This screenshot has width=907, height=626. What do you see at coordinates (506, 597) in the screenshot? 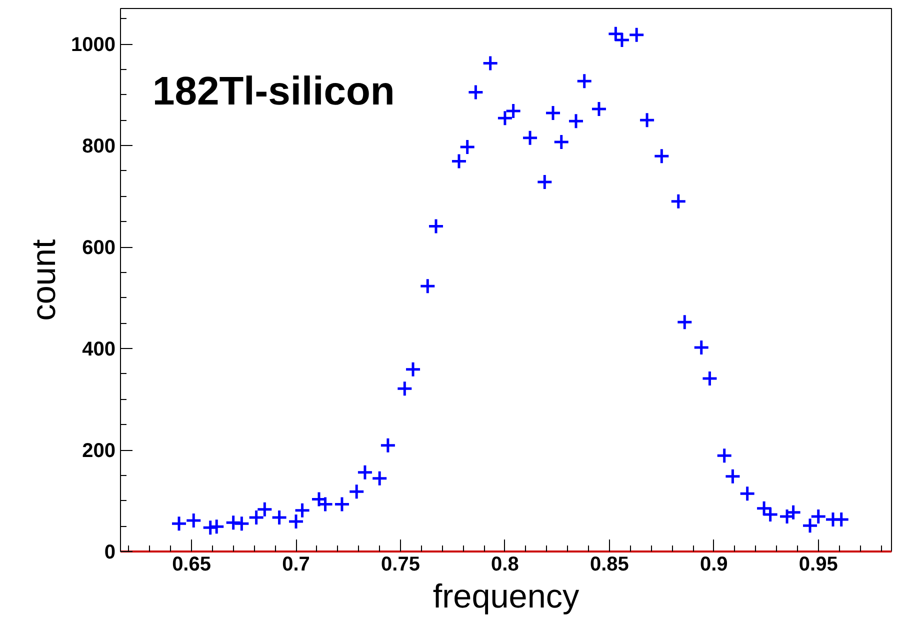
I see `x-axis-title: frequency` at bounding box center [506, 597].